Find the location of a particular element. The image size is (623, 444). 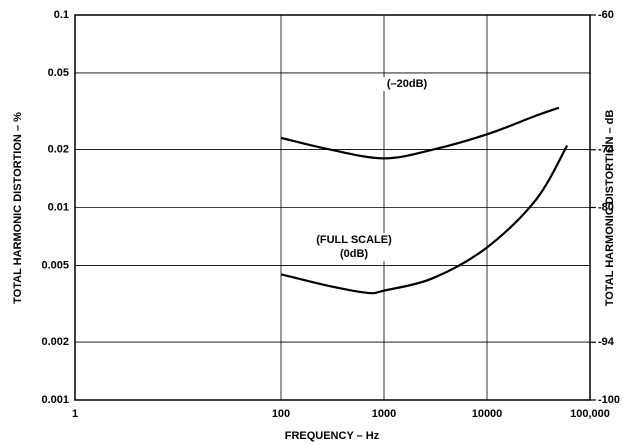

y2-axis-label: TOTAL HARMONIC DISTORTION – dB is located at coordinates (610, 208).